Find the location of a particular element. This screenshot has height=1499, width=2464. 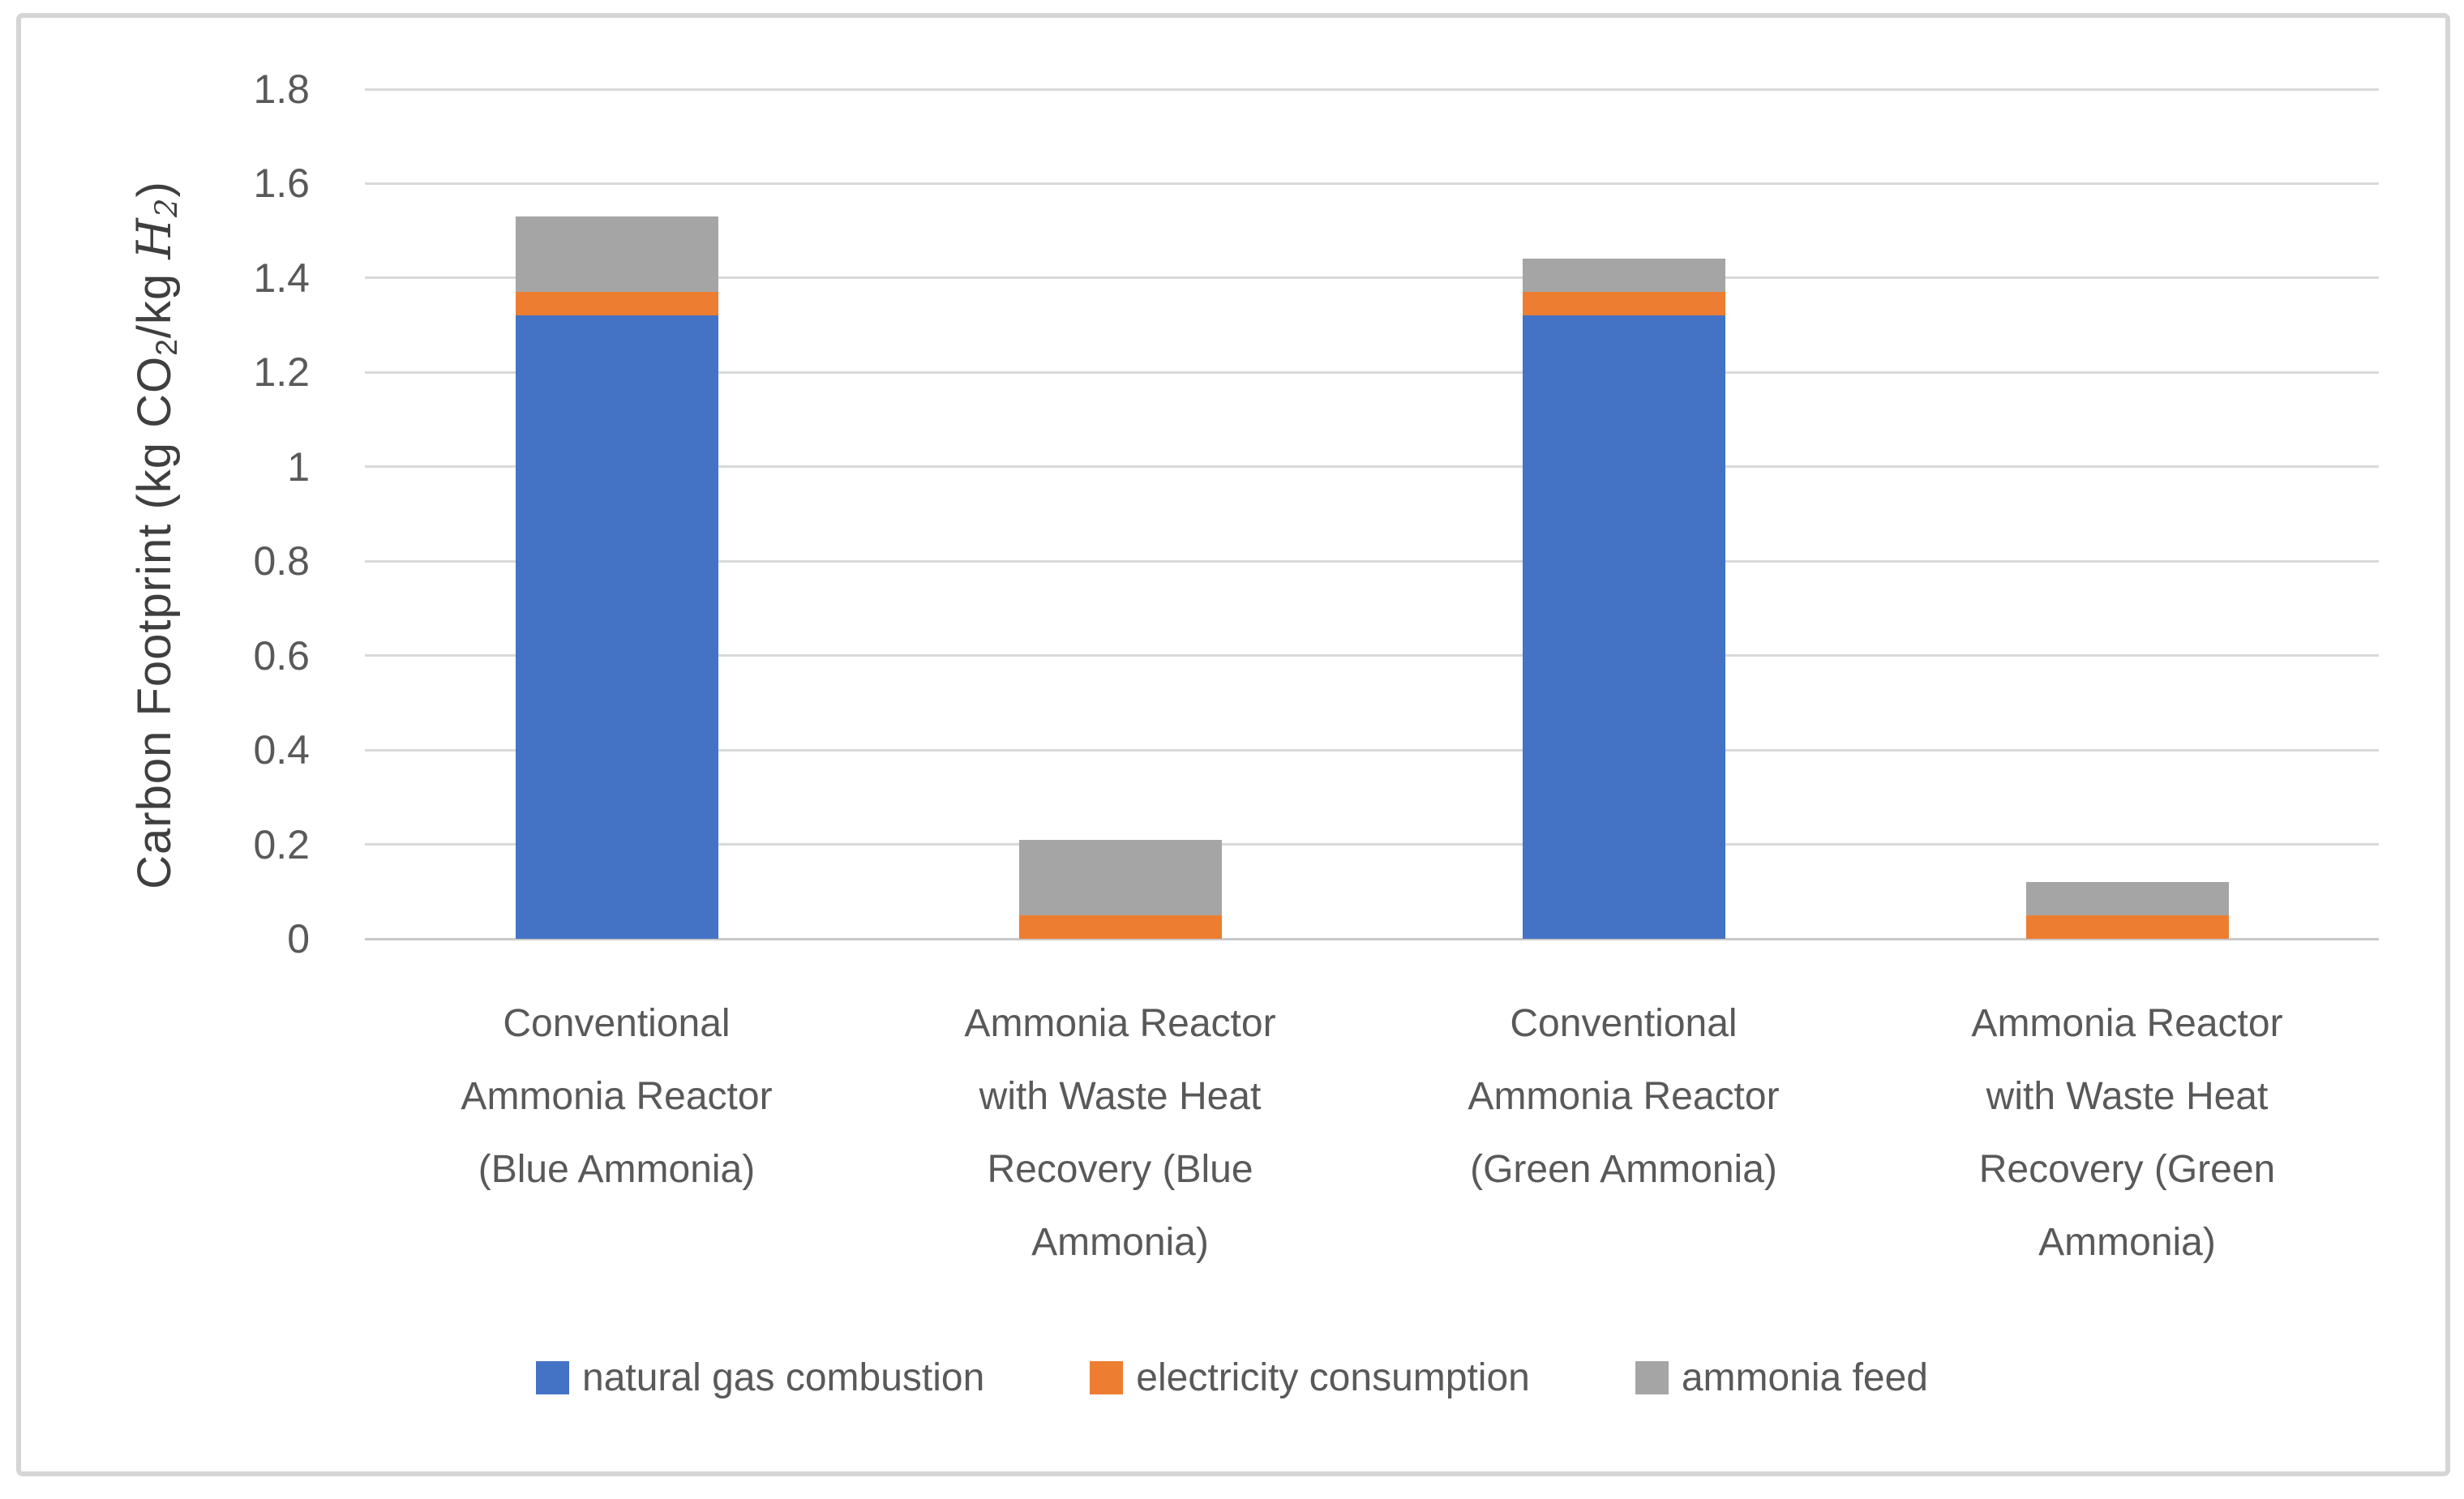

y-tick-label: 1.6 is located at coordinates (281, 184).